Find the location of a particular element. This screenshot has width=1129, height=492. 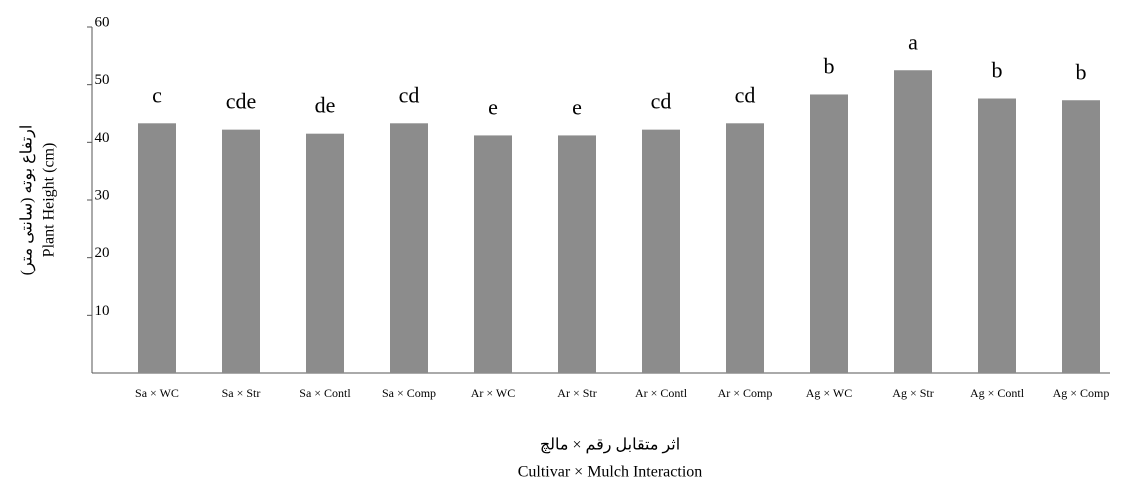

x-tick-label: Ar × Comp is located at coordinates (745, 393).